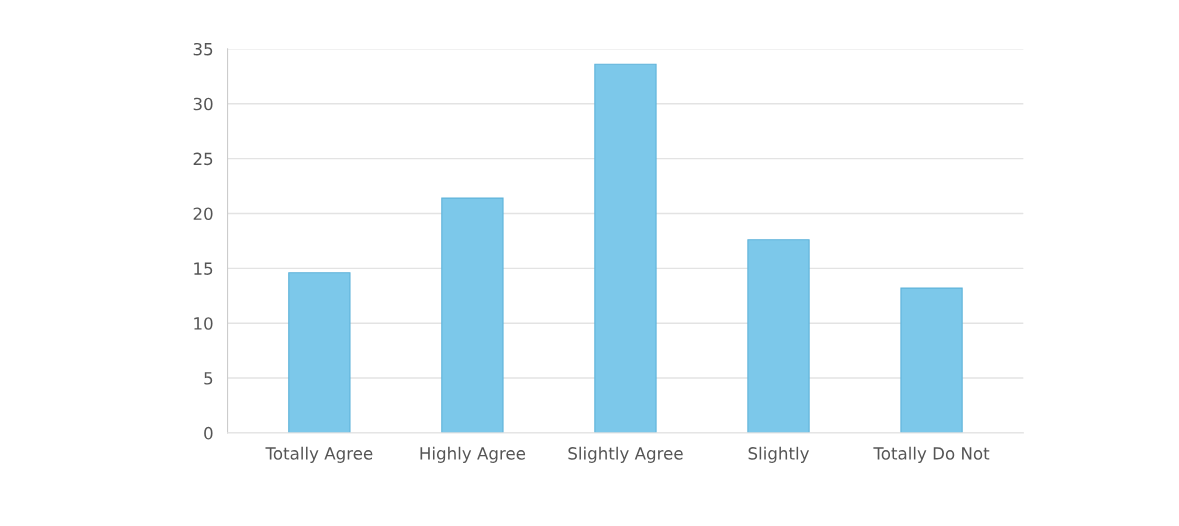  Describe the element at coordinates (779, 454) in the screenshot. I see `x-tick-label: Slightly` at that location.